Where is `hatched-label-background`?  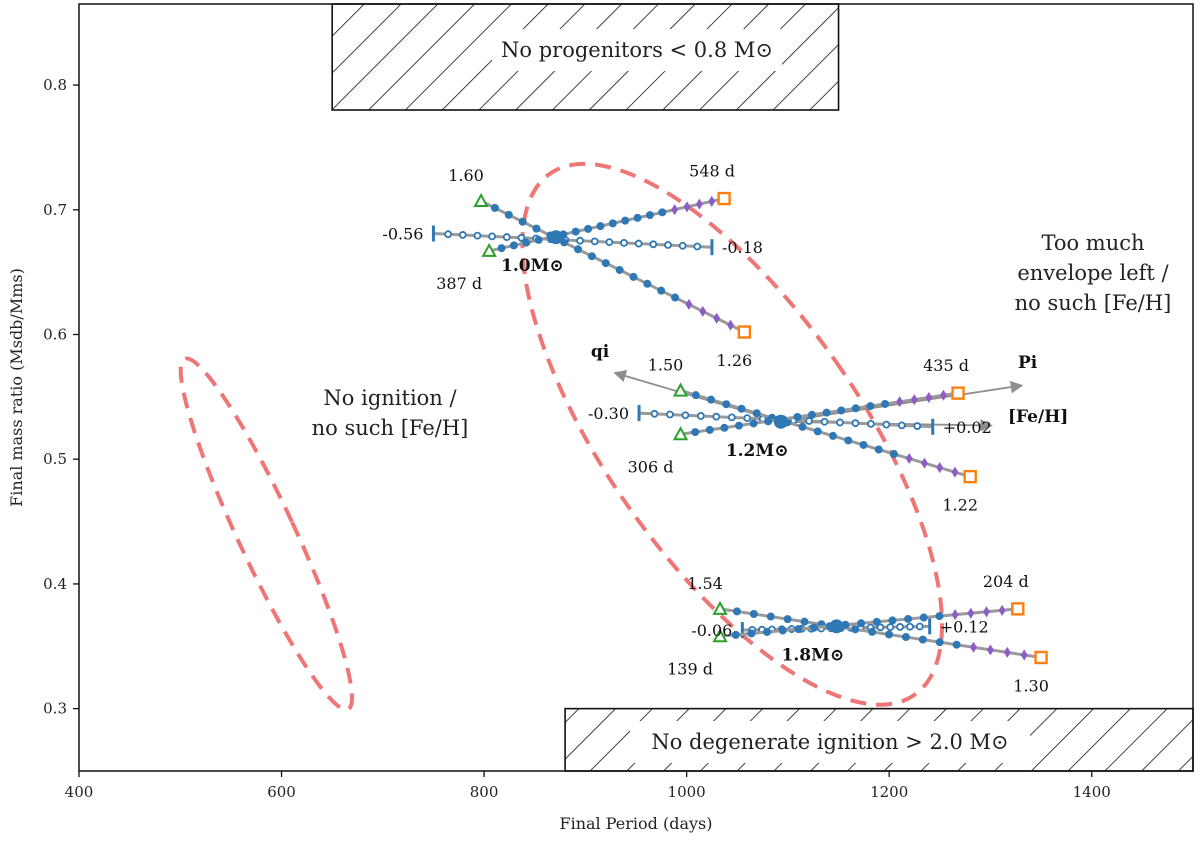 hatched-label-background is located at coordinates (637, 50).